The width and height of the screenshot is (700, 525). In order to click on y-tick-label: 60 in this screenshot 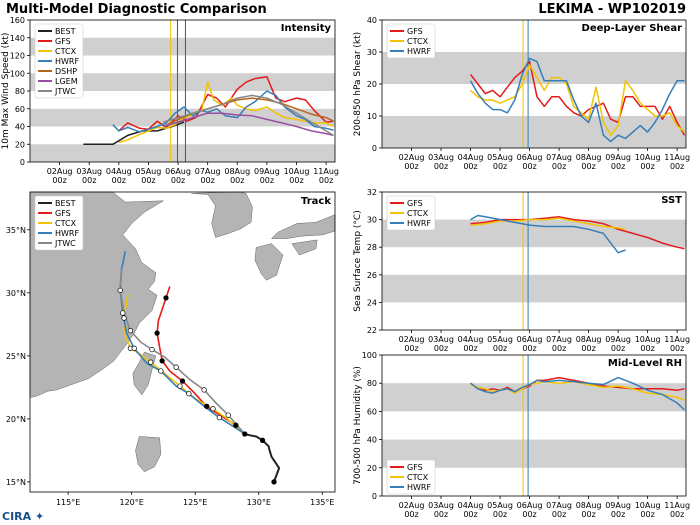, I will do `click(20, 109)`.